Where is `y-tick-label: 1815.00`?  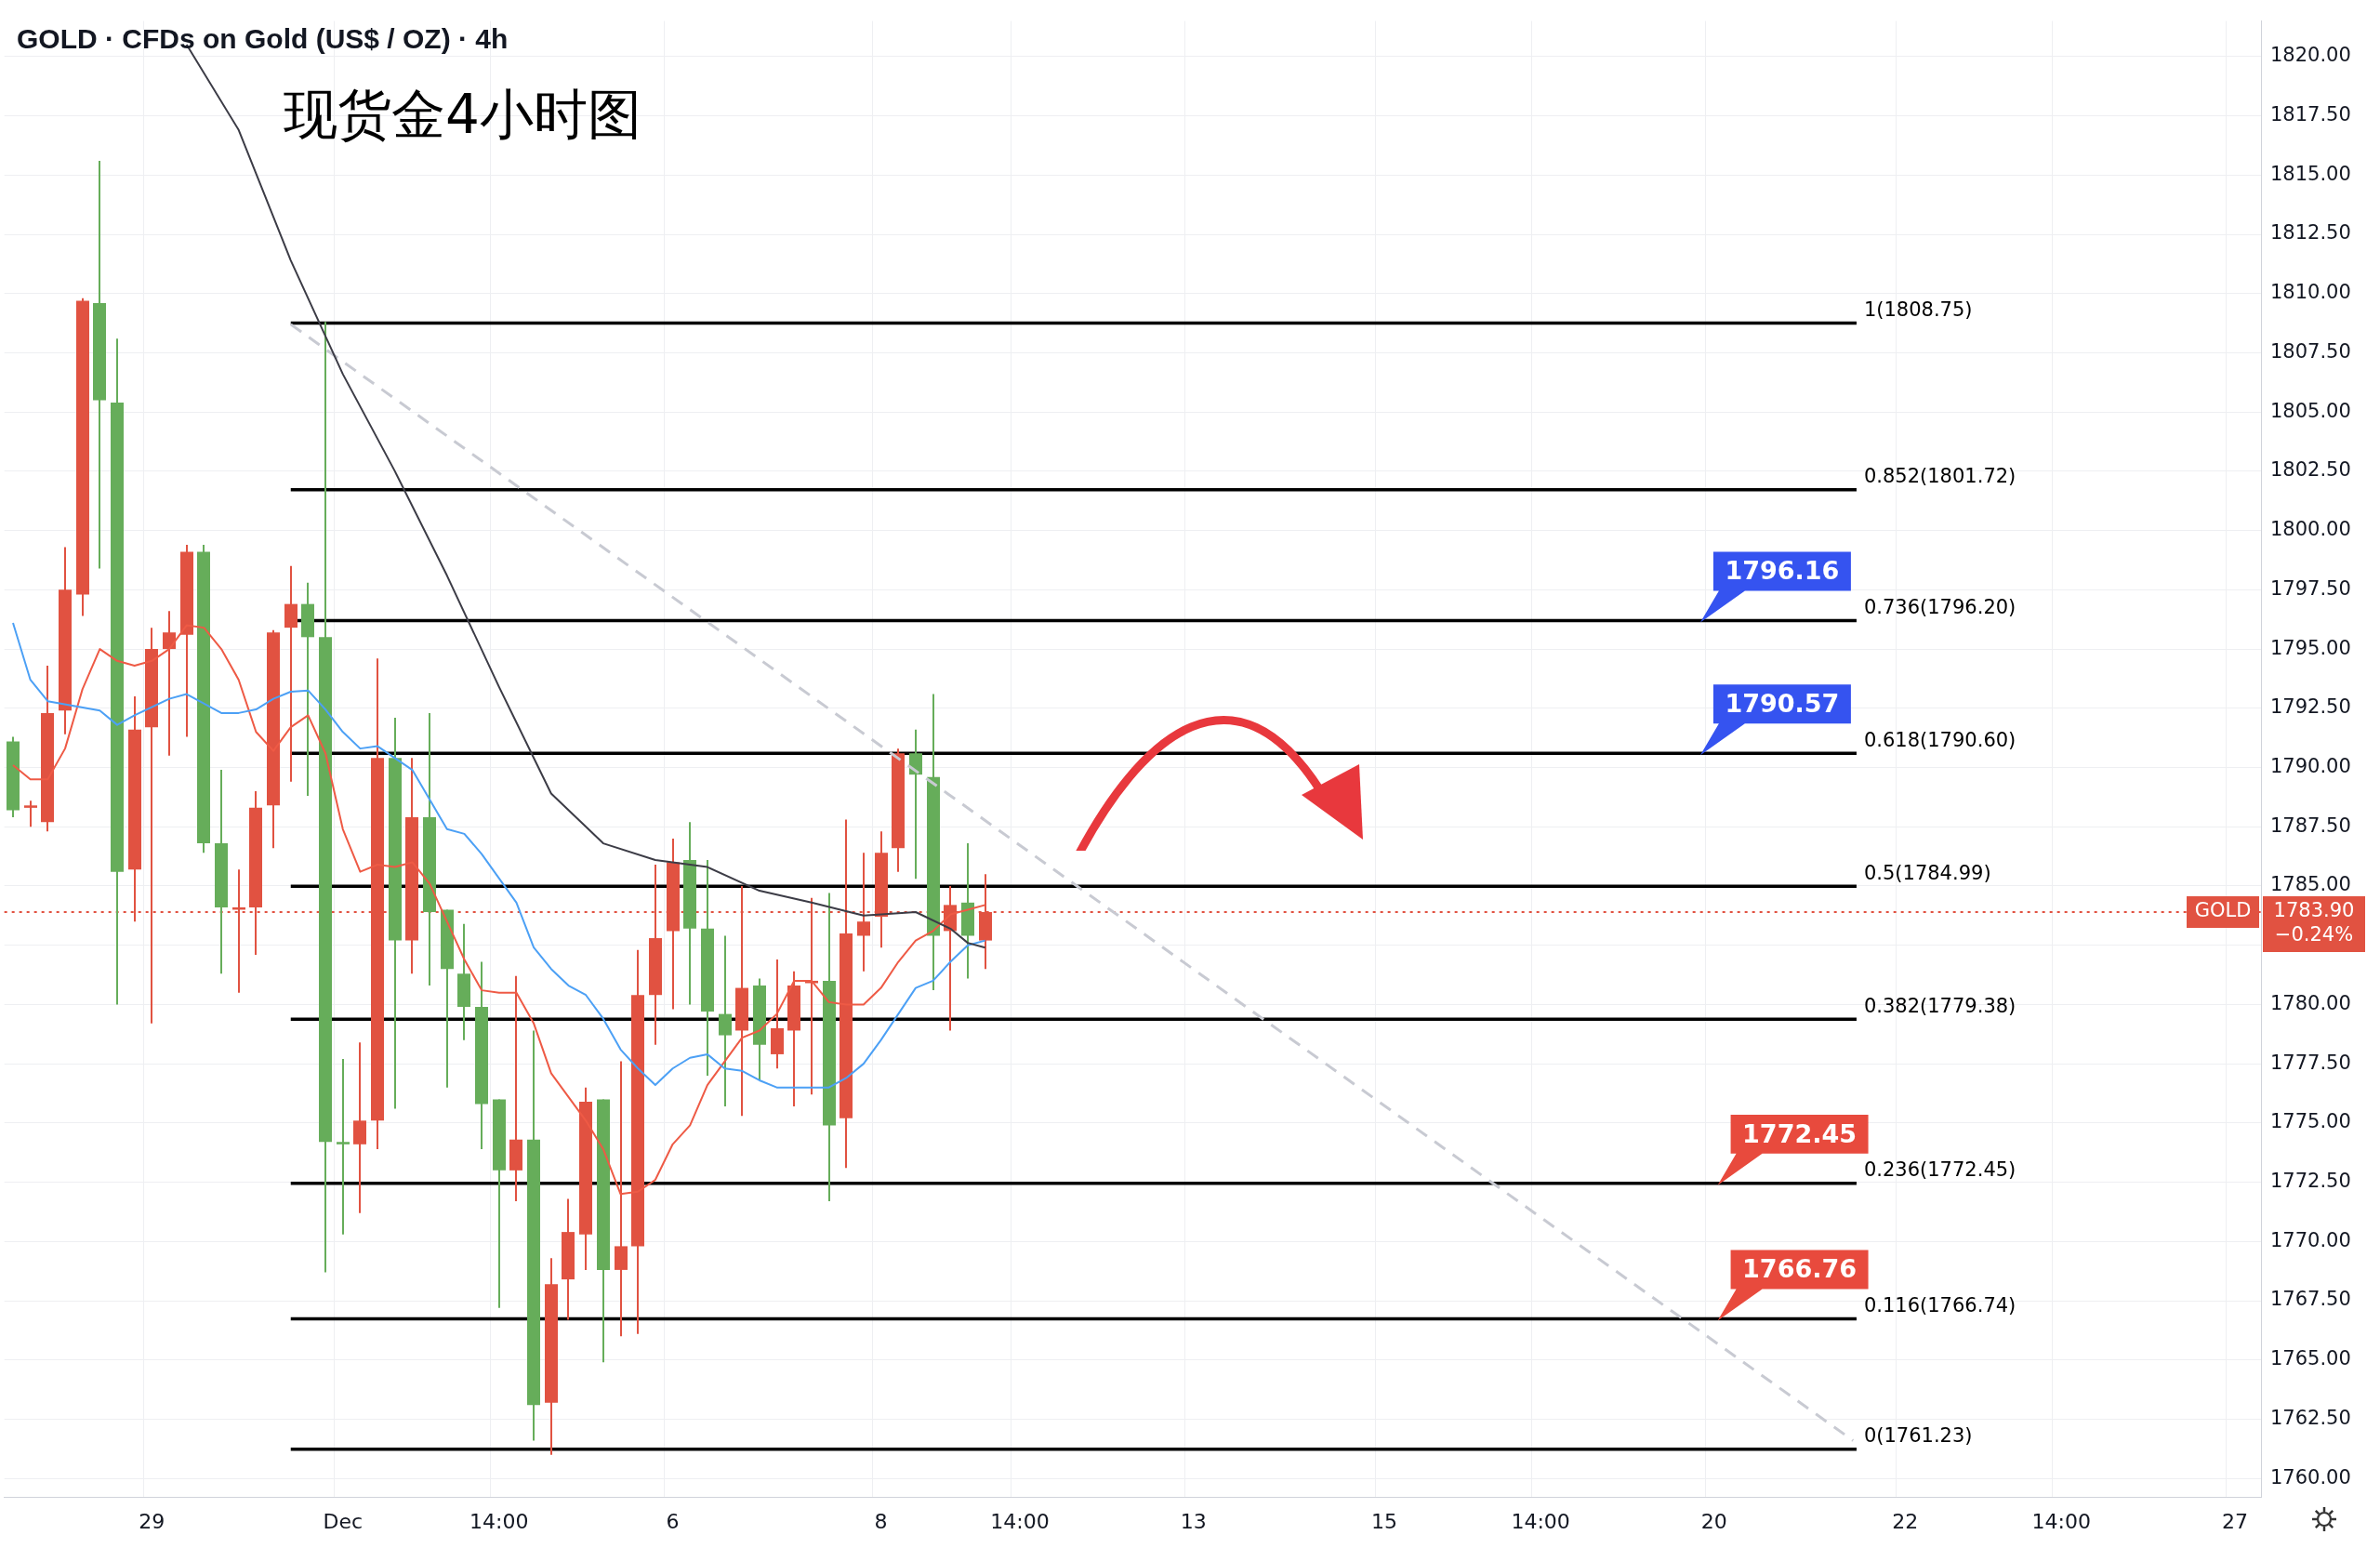
y-tick-label: 1815.00 is located at coordinates (2310, 173).